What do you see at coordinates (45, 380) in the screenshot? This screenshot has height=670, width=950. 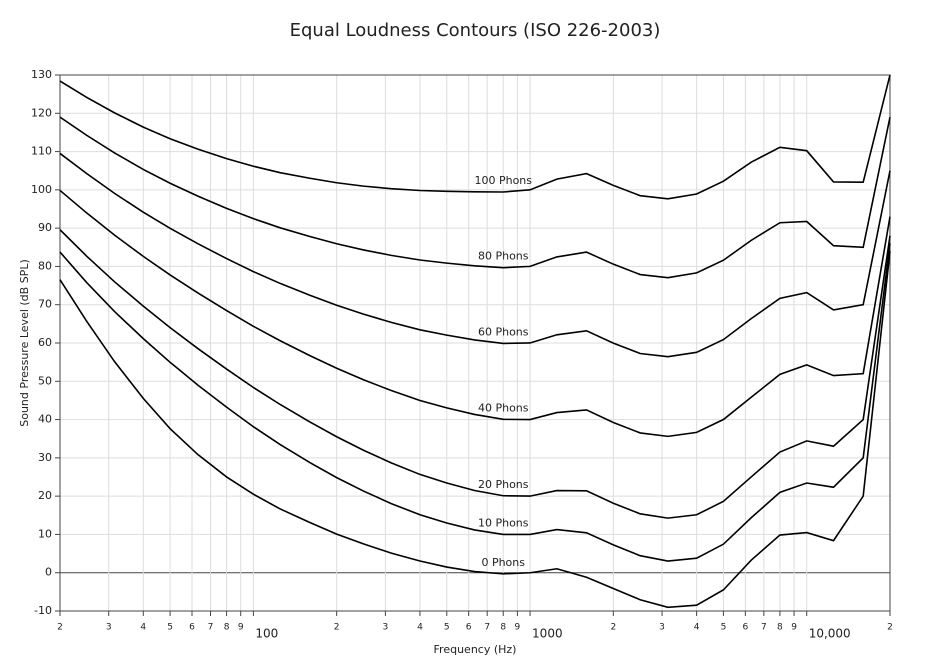 I see `y-tick-label: 50` at bounding box center [45, 380].